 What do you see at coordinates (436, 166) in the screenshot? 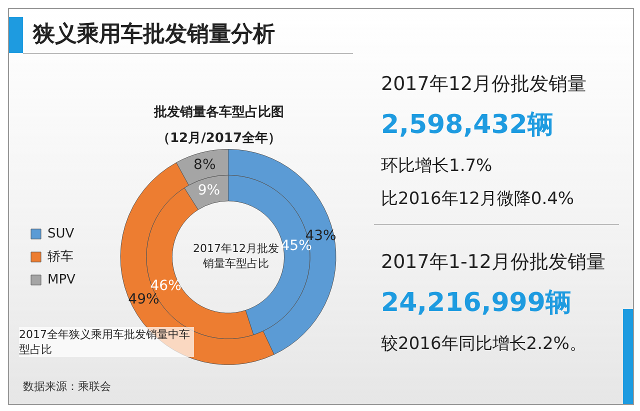
I see `text: 环比增长1.7%` at bounding box center [436, 166].